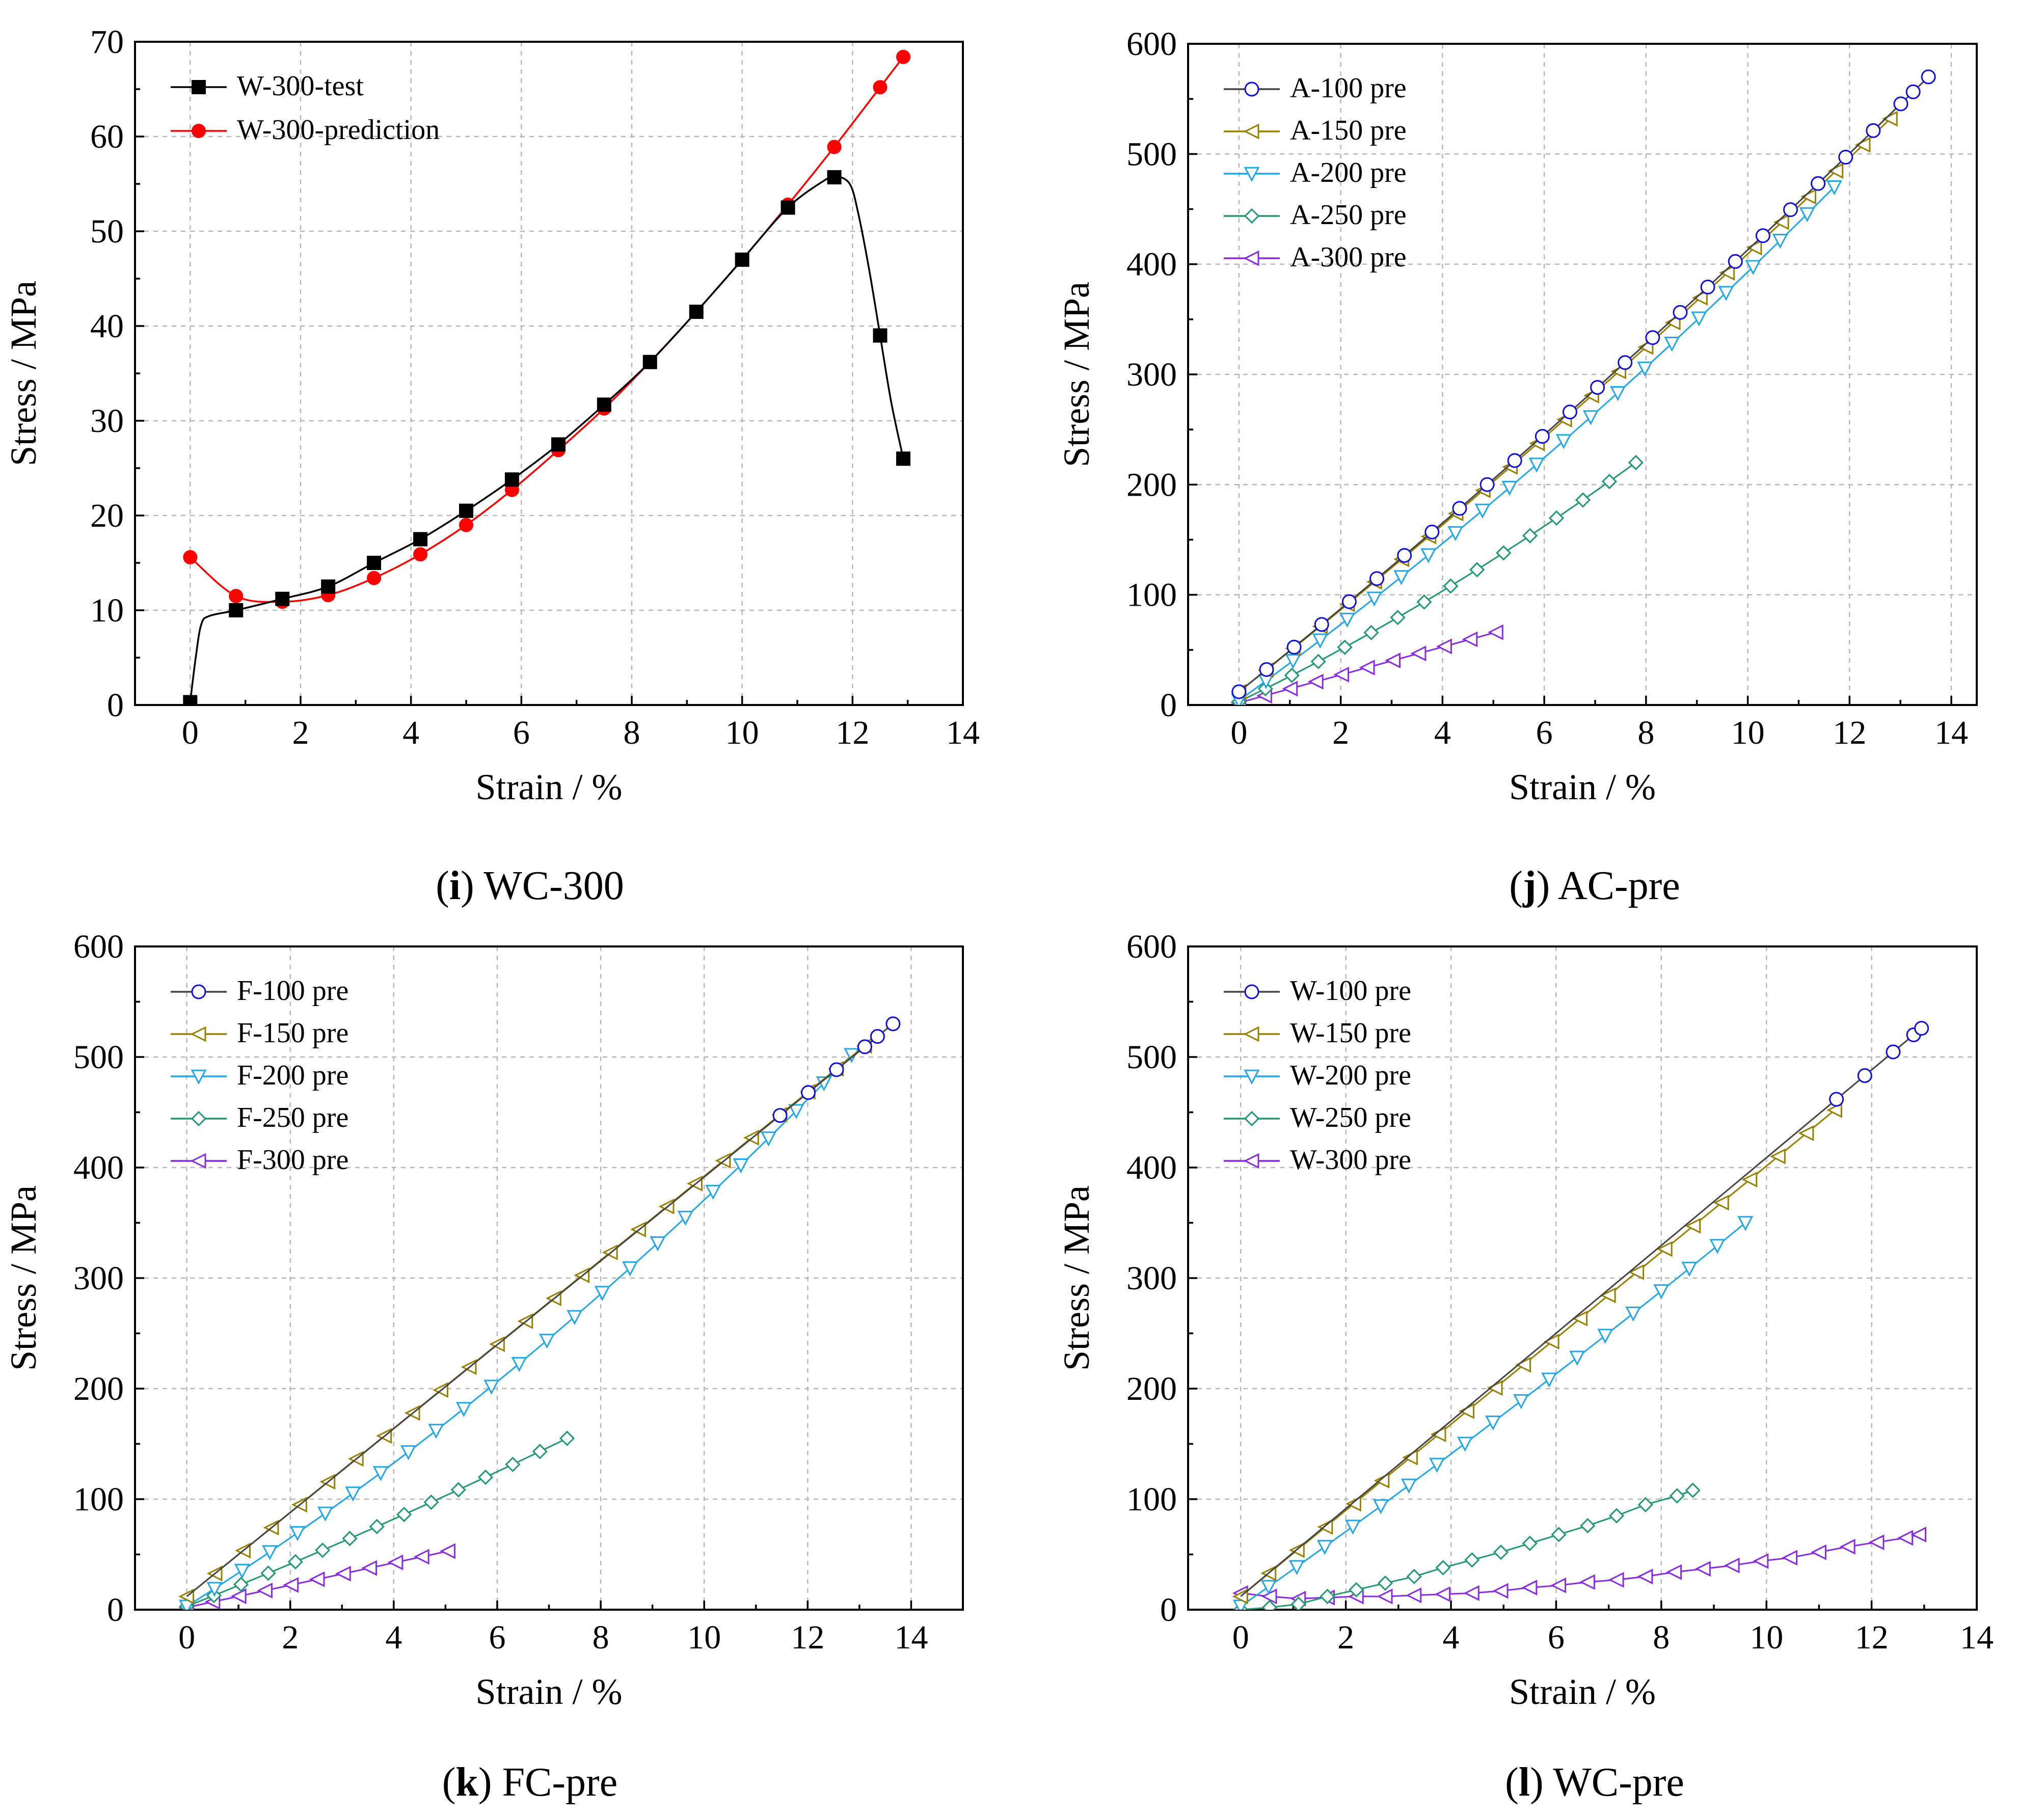 The image size is (2044, 1816). I want to click on y-tick-label: 60, so click(107, 136).